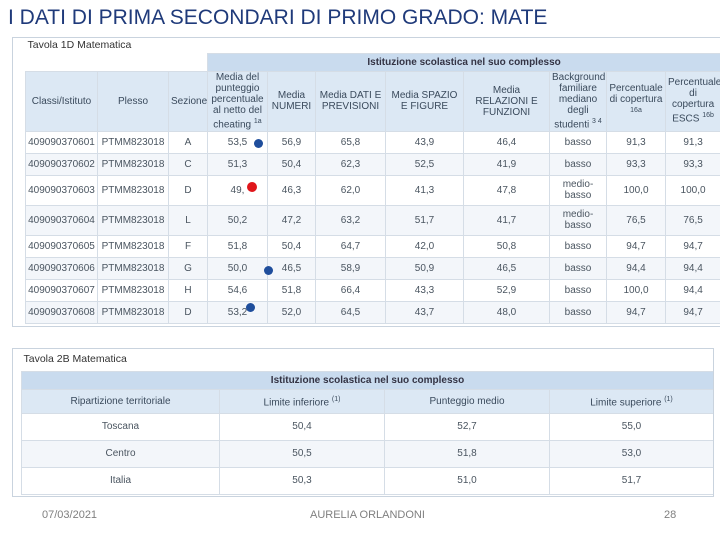 The height and width of the screenshot is (540, 720). What do you see at coordinates (61, 312) in the screenshot?
I see `table-cell: 409090370608` at bounding box center [61, 312].